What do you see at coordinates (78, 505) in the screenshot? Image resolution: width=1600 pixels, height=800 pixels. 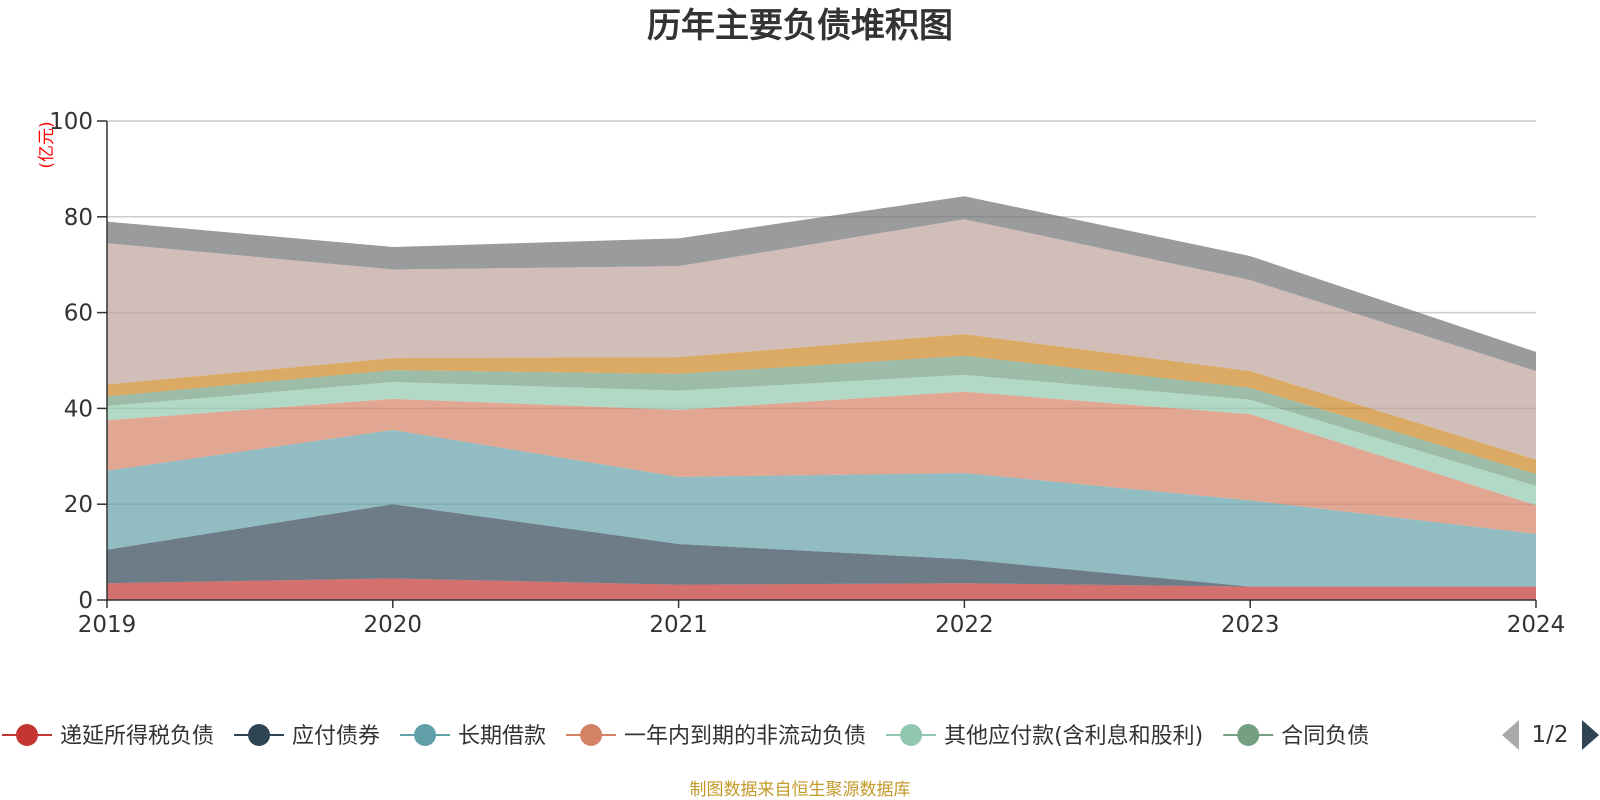 I see `y-tick-label: 20` at bounding box center [78, 505].